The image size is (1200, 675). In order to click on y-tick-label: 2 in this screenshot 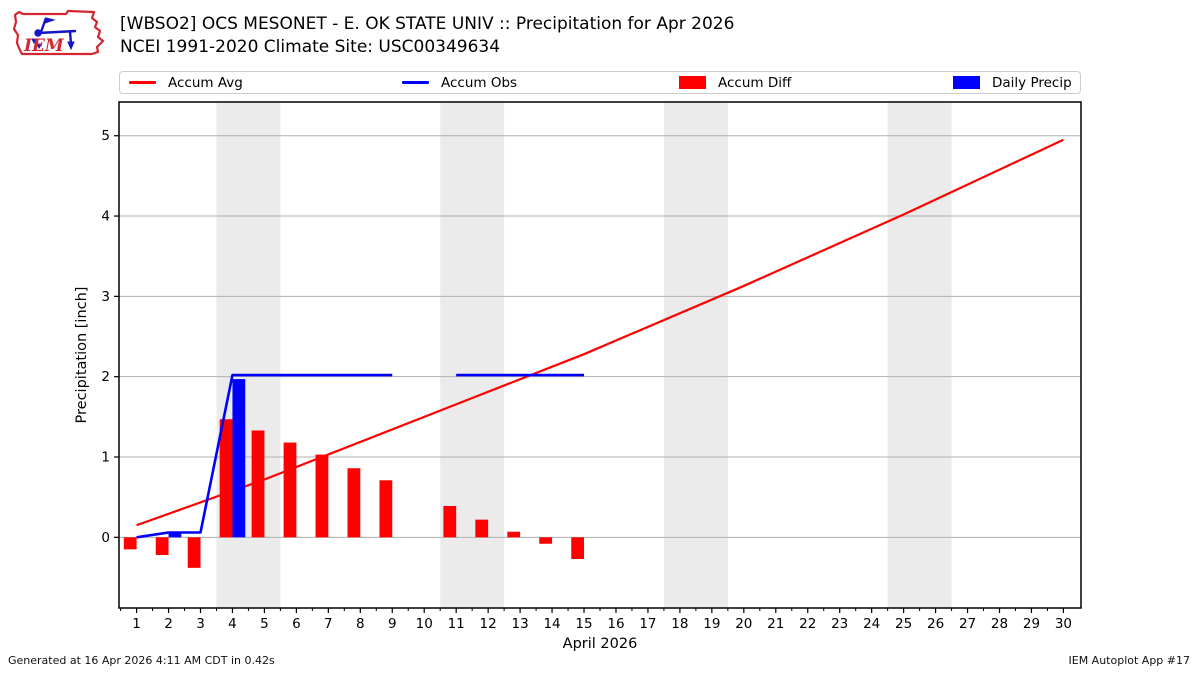, I will do `click(105, 377)`.